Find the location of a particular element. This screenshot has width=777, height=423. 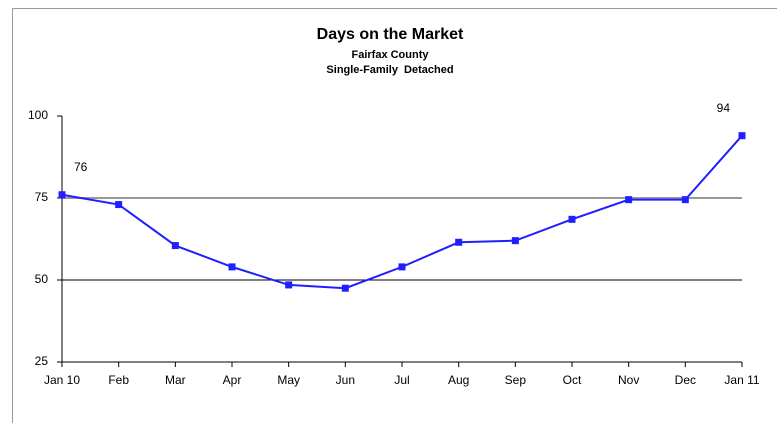

y-tick-label: 25 is located at coordinates (42, 361).